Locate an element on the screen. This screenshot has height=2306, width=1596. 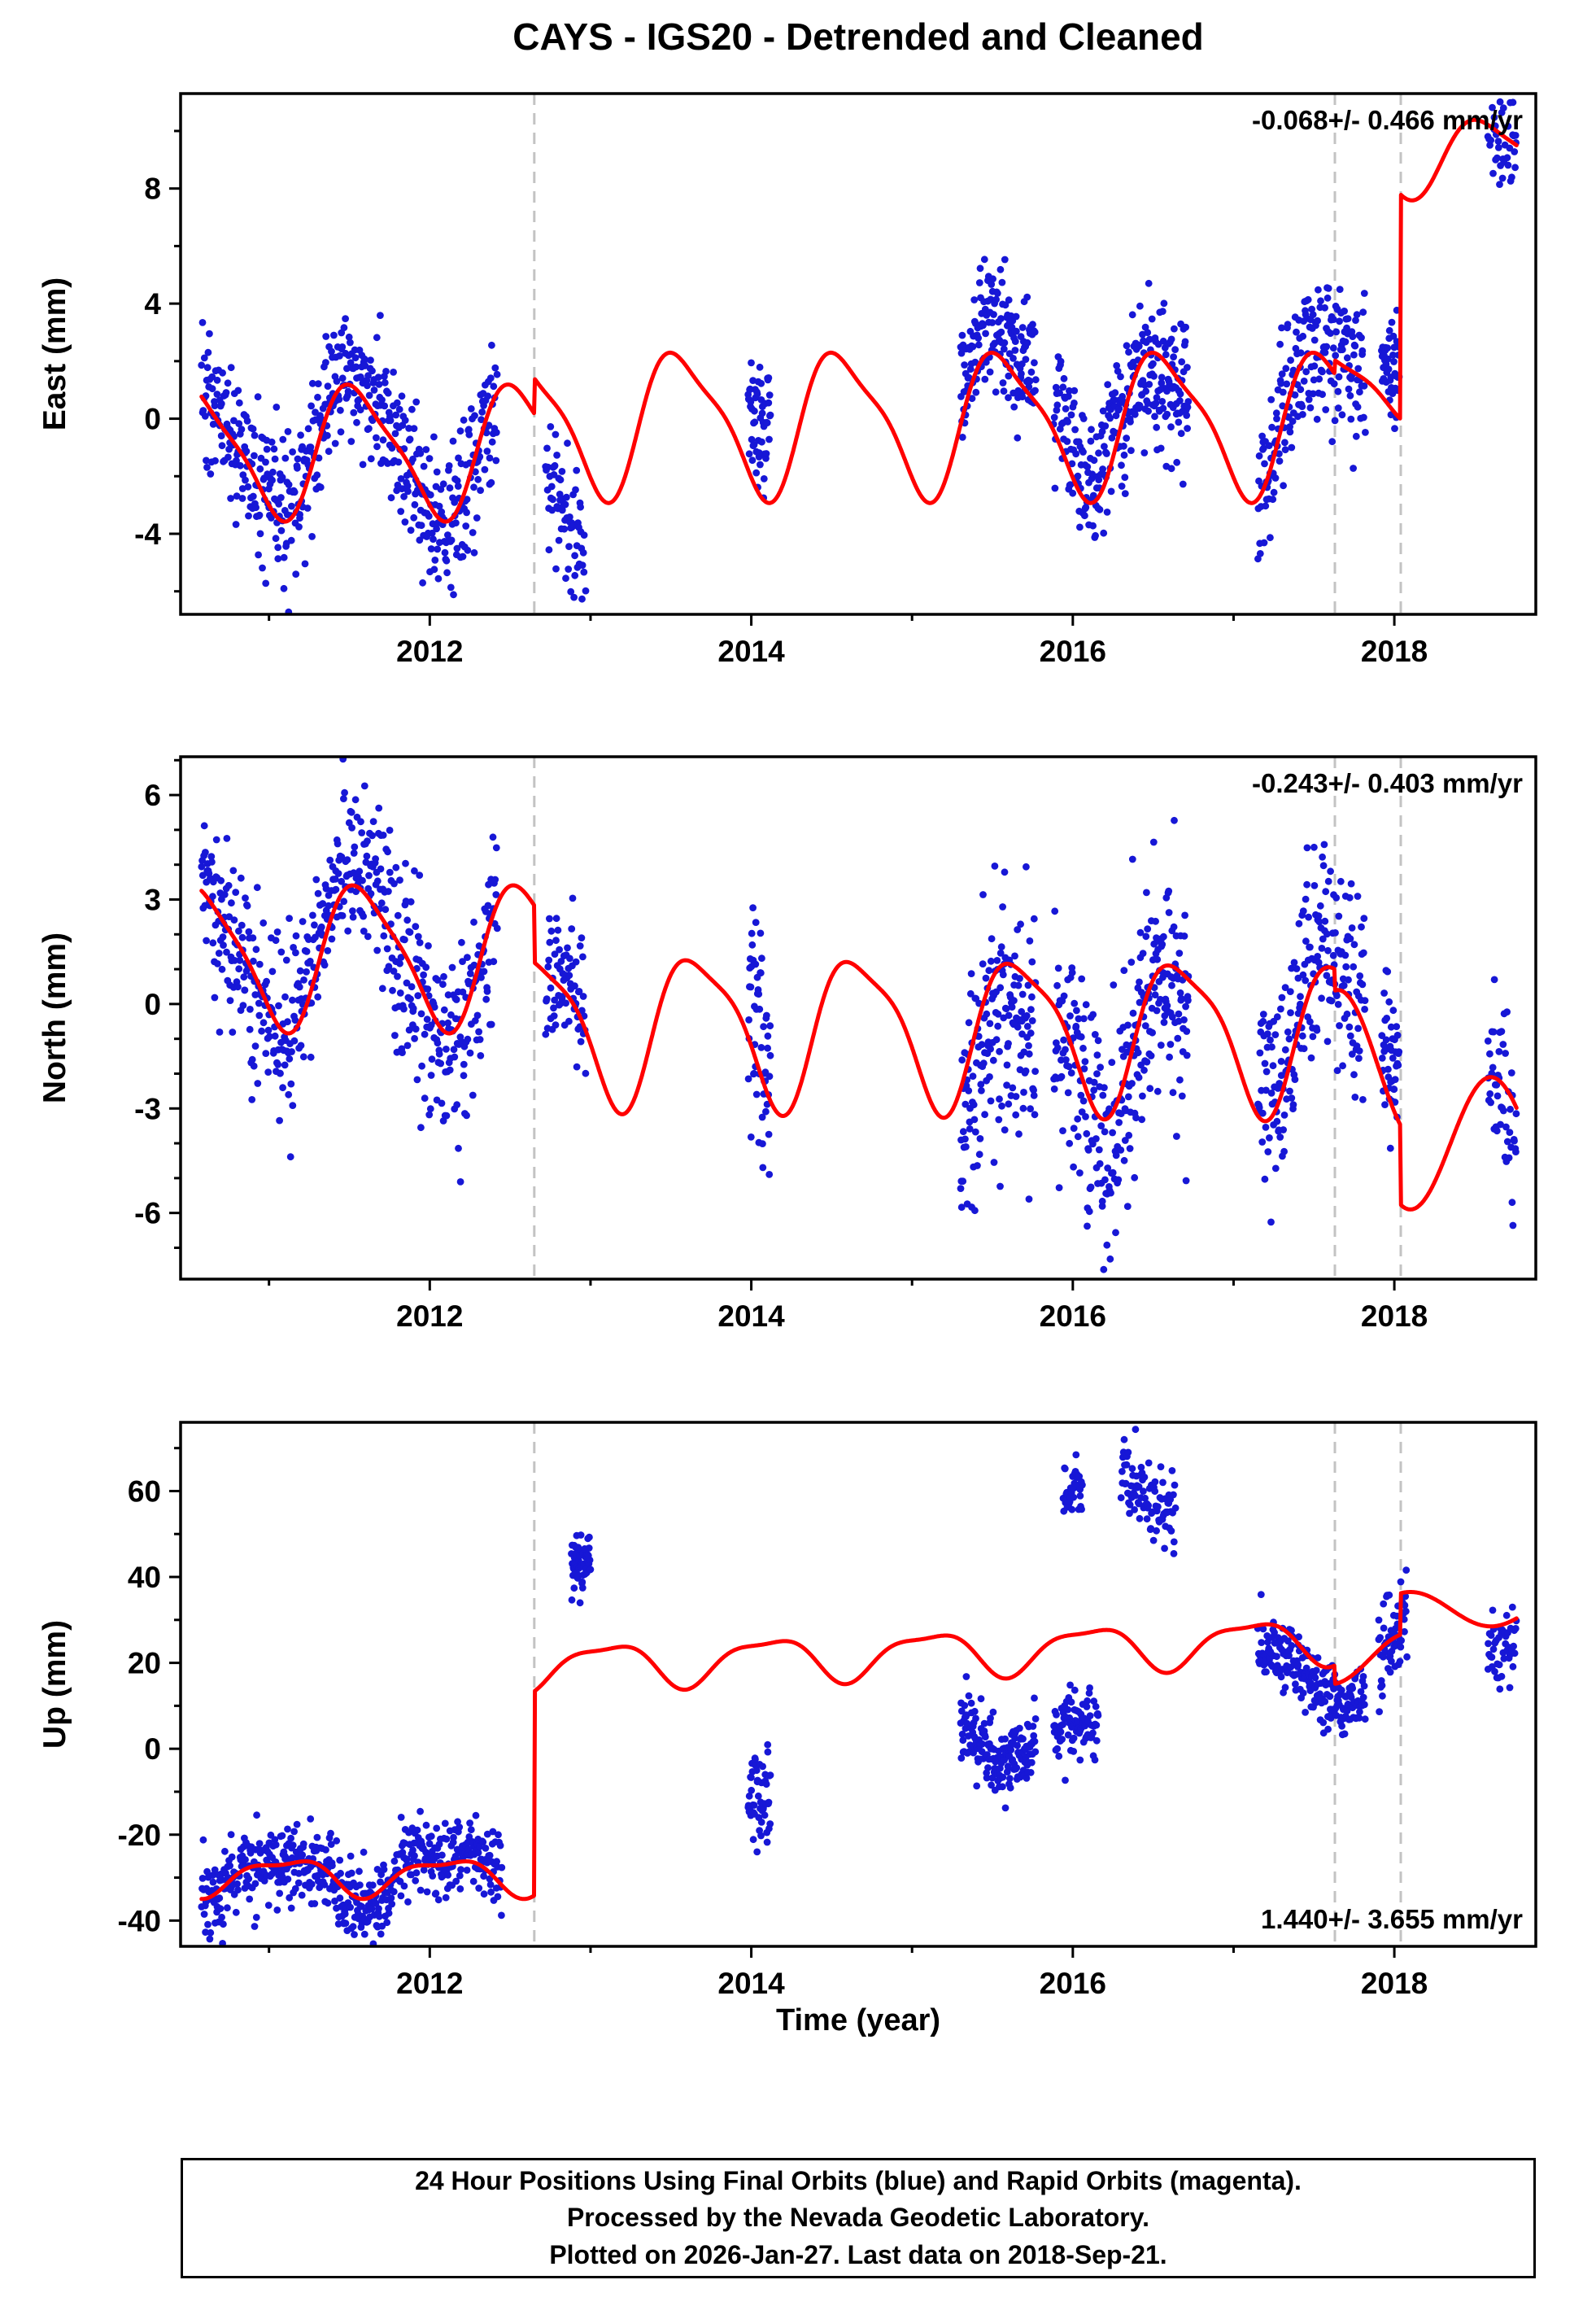
y-tick-label: -6 is located at coordinates (147, 1213).